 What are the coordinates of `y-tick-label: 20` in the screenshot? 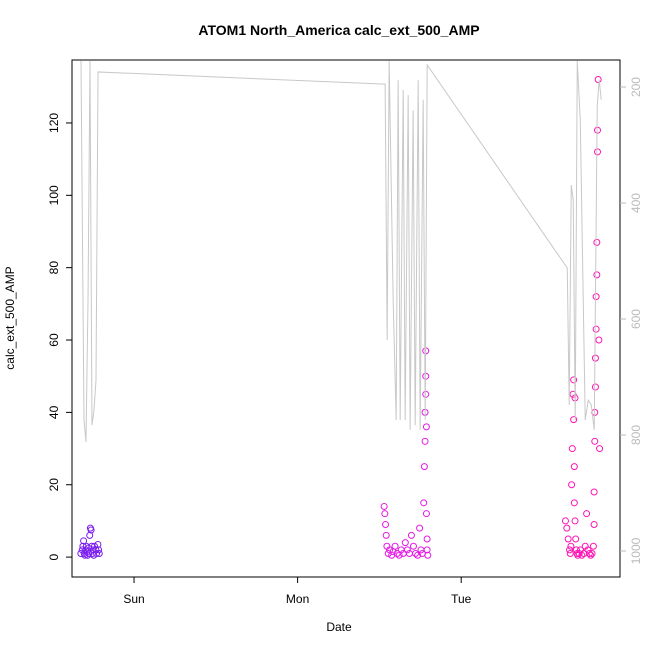 It's located at (54, 485).